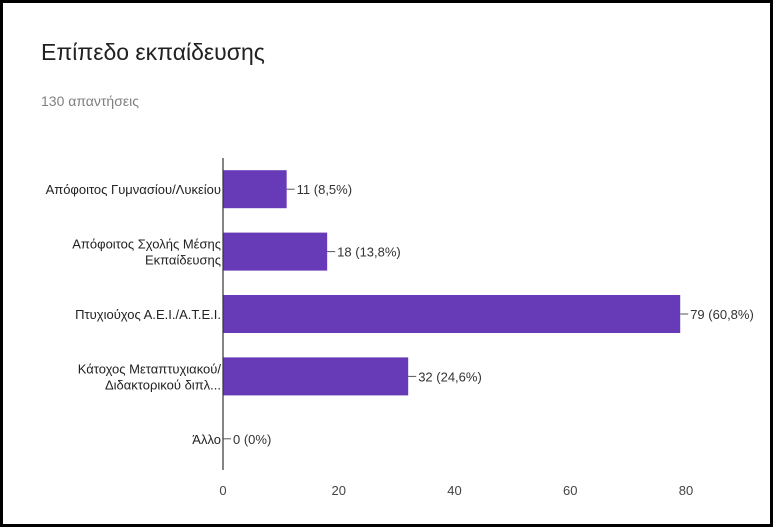 The height and width of the screenshot is (527, 773). What do you see at coordinates (183, 260) in the screenshot?
I see `category-label: Εκπαίδευσης` at bounding box center [183, 260].